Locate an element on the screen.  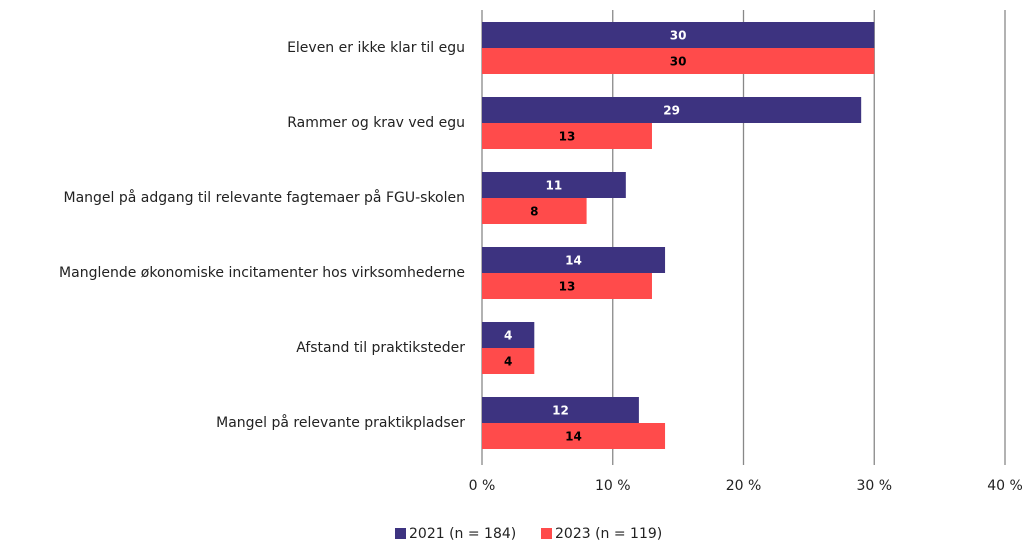
y-tick-label: Mangel på relevante praktikpladser is located at coordinates (340, 422).